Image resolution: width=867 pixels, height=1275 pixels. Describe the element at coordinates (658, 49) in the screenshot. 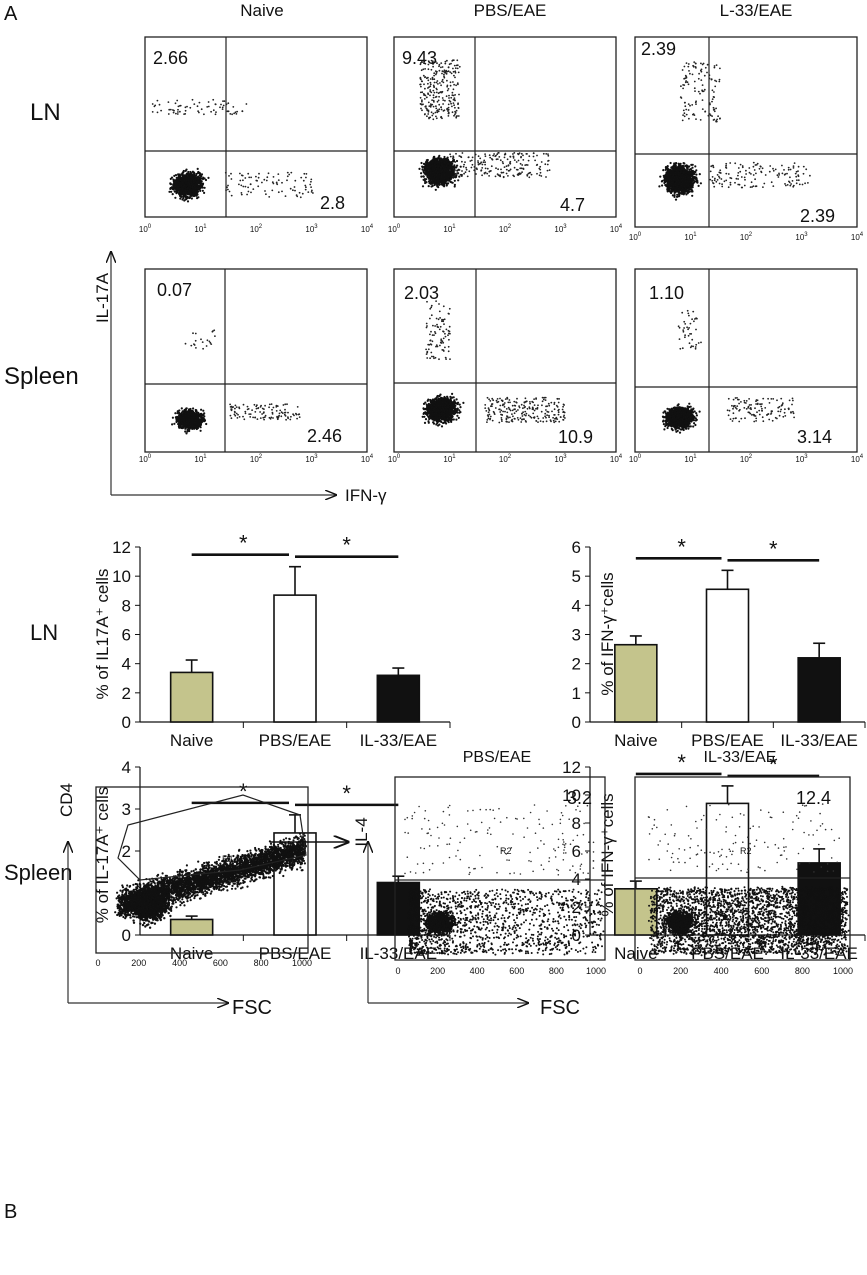

I see `flow-quadrant-ul-value: 2.39` at that location.